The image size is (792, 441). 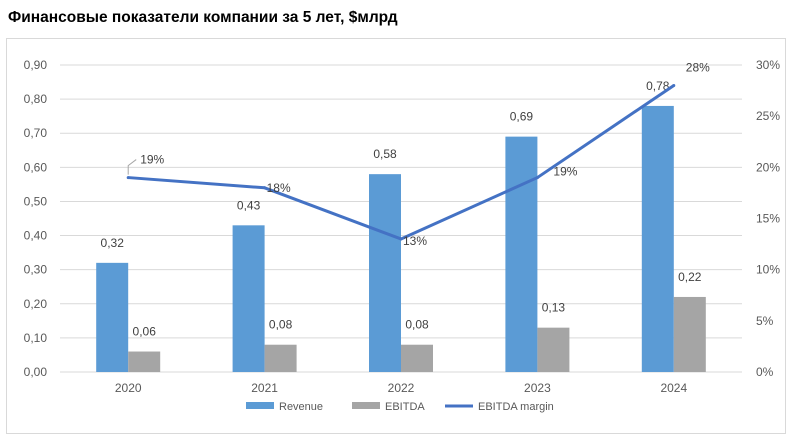 I want to click on x-tick-label: 2022, so click(x=401, y=388).